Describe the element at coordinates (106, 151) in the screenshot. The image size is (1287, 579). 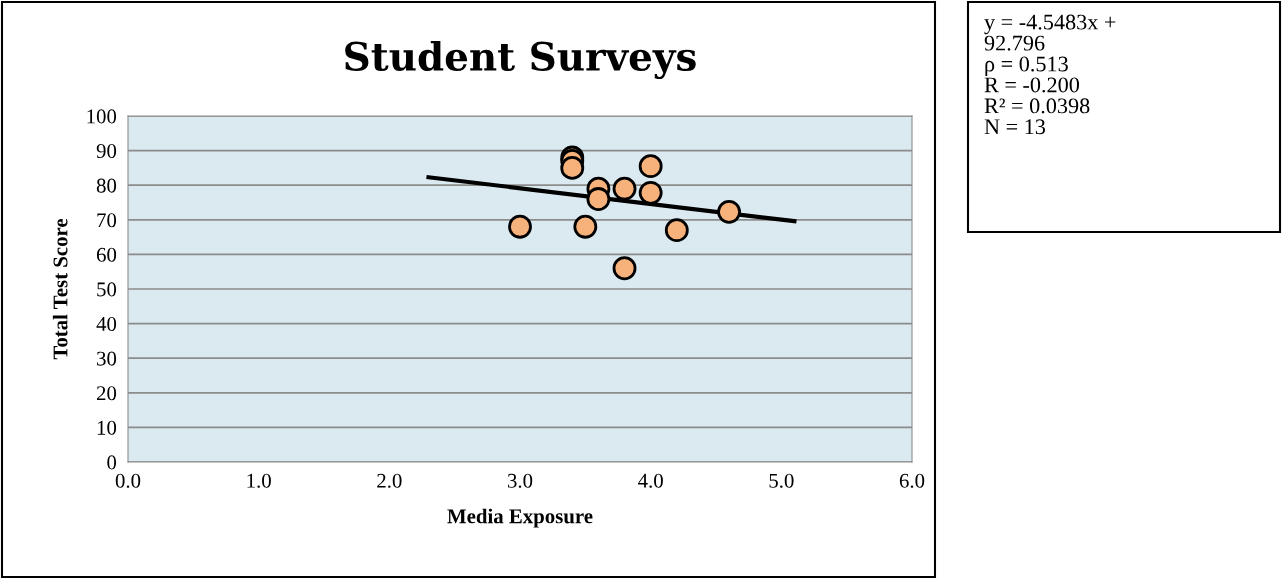
I see `y-tick-label: 90` at that location.